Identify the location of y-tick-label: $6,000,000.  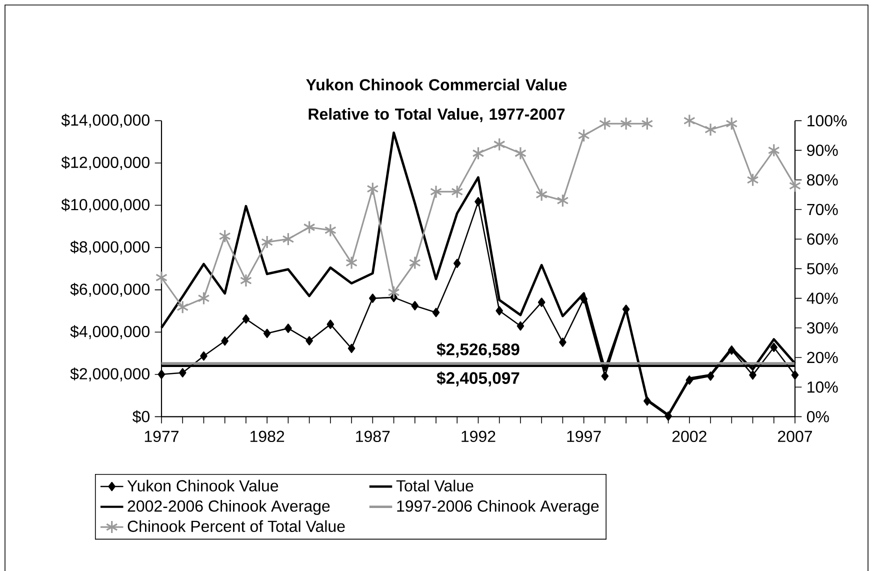
(110, 289).